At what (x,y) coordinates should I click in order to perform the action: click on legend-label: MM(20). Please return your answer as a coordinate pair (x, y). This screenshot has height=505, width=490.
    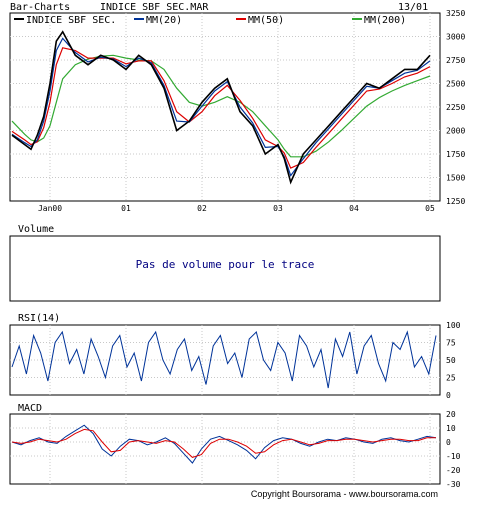
    Looking at the image, I should click on (164, 20).